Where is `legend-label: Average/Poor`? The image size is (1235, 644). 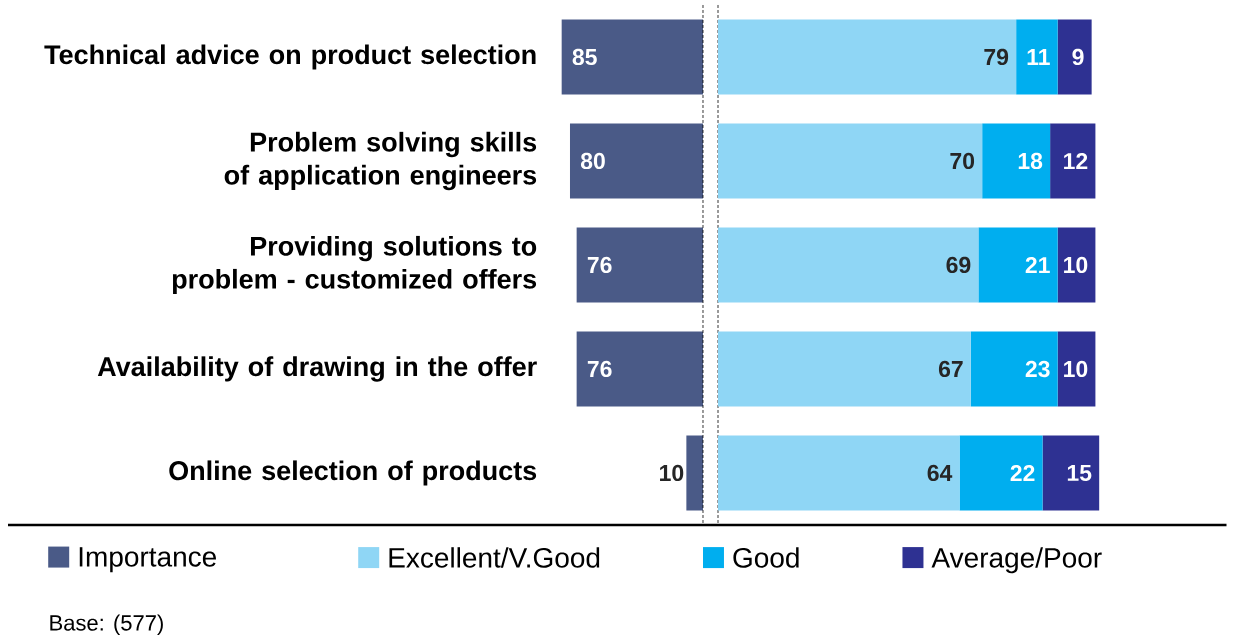 legend-label: Average/Poor is located at coordinates (1016, 560).